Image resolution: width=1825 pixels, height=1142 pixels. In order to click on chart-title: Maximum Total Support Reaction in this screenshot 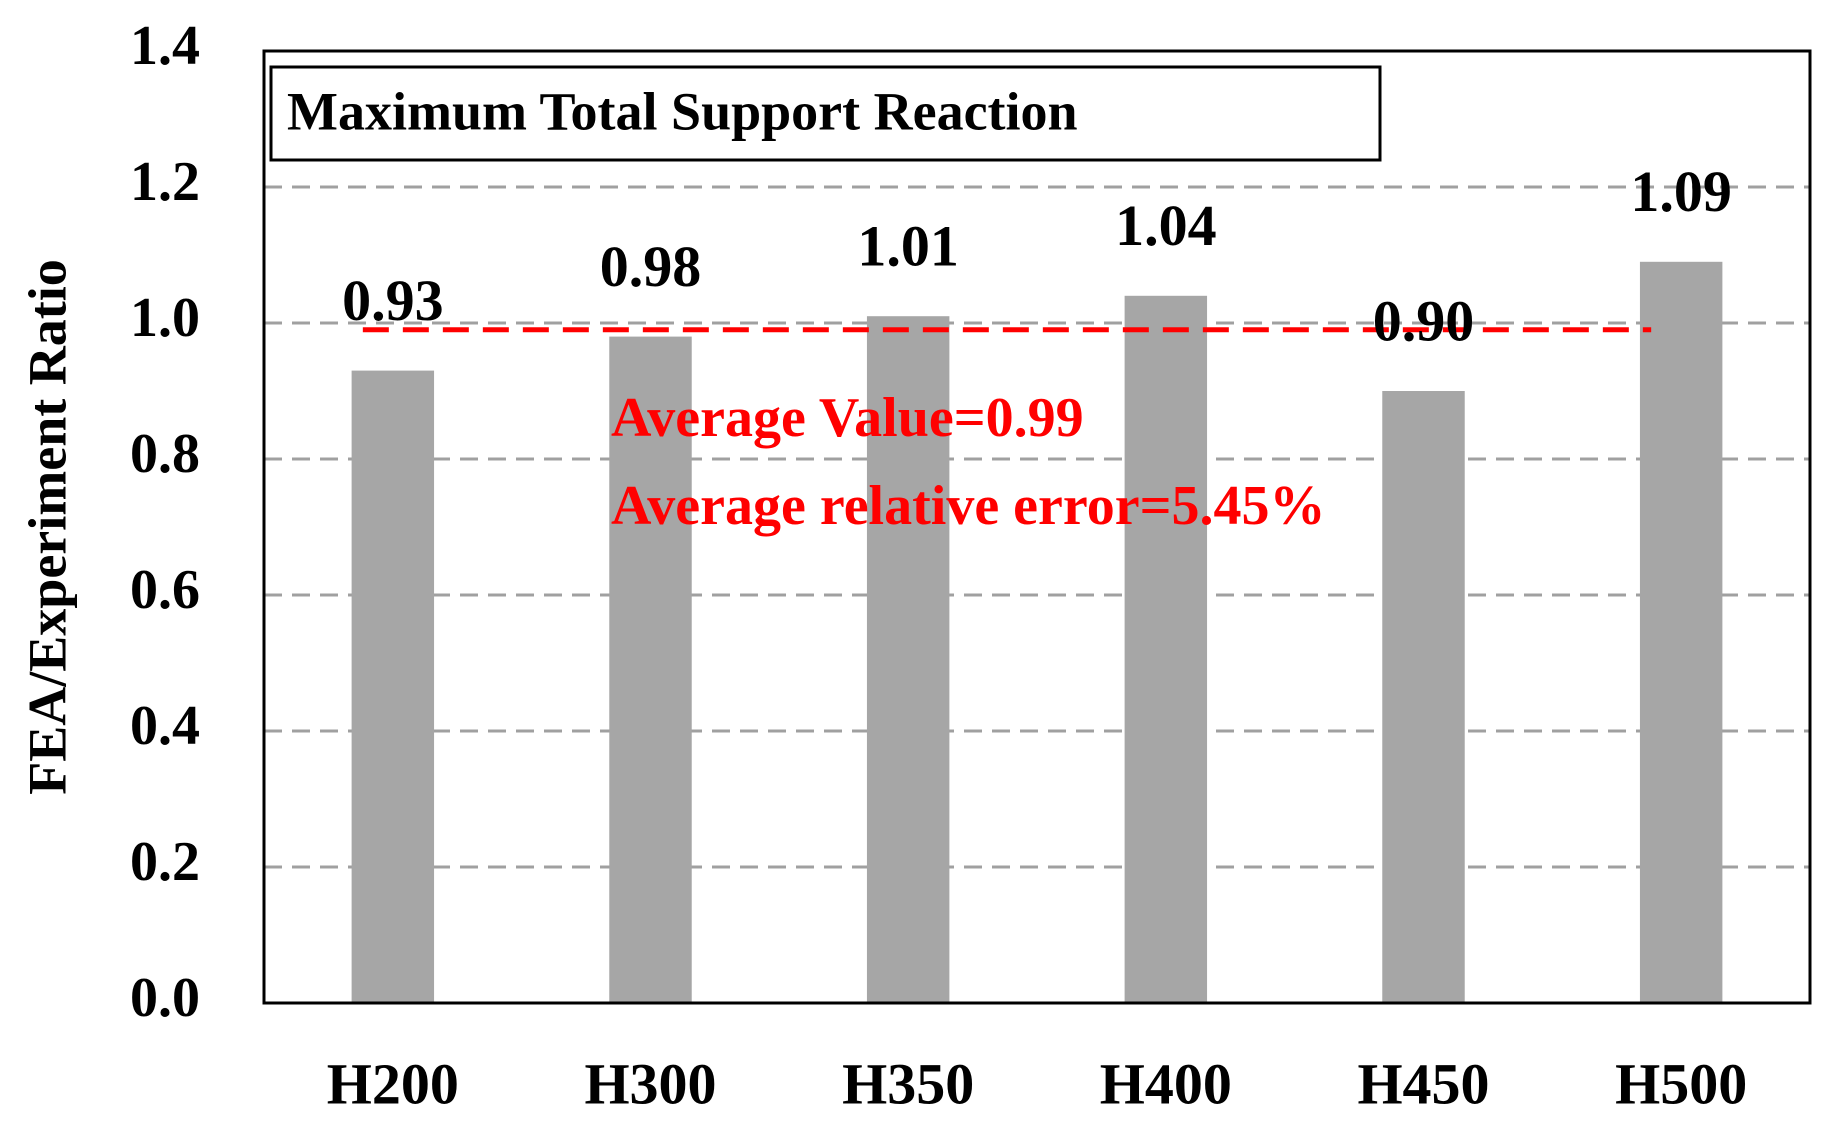, I will do `click(682, 111)`.